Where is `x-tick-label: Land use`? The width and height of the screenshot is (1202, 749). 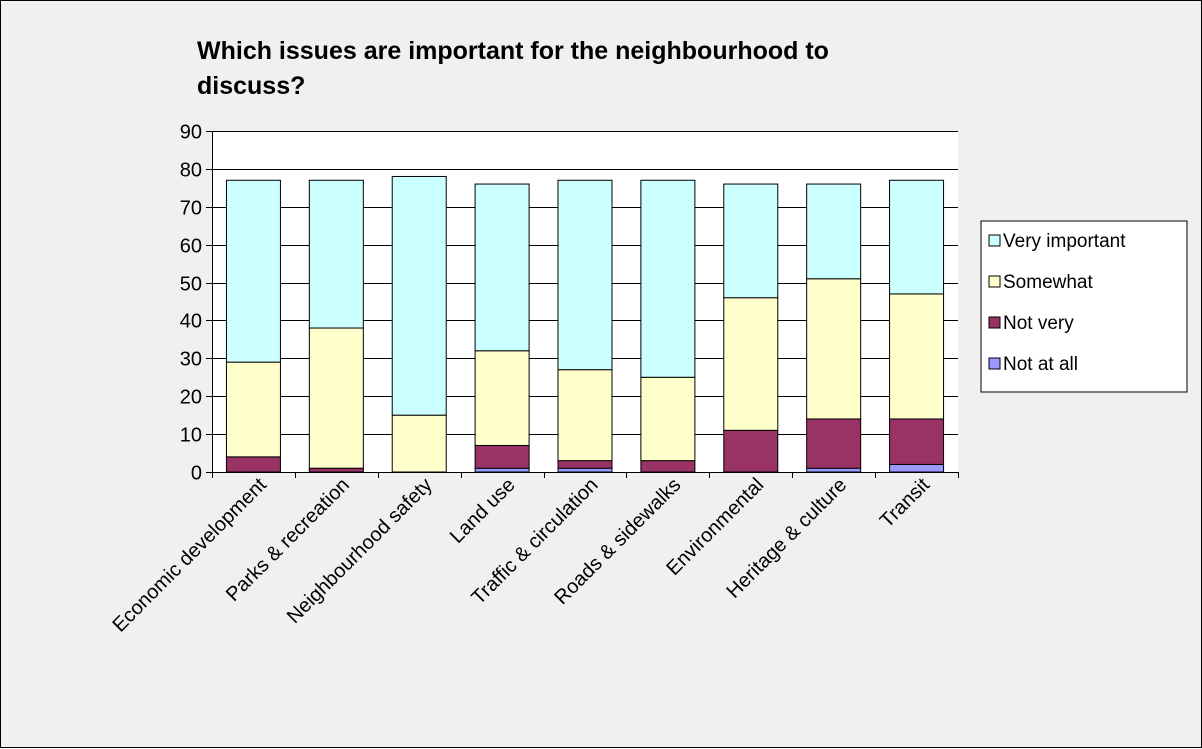 x-tick-label: Land use is located at coordinates (483, 511).